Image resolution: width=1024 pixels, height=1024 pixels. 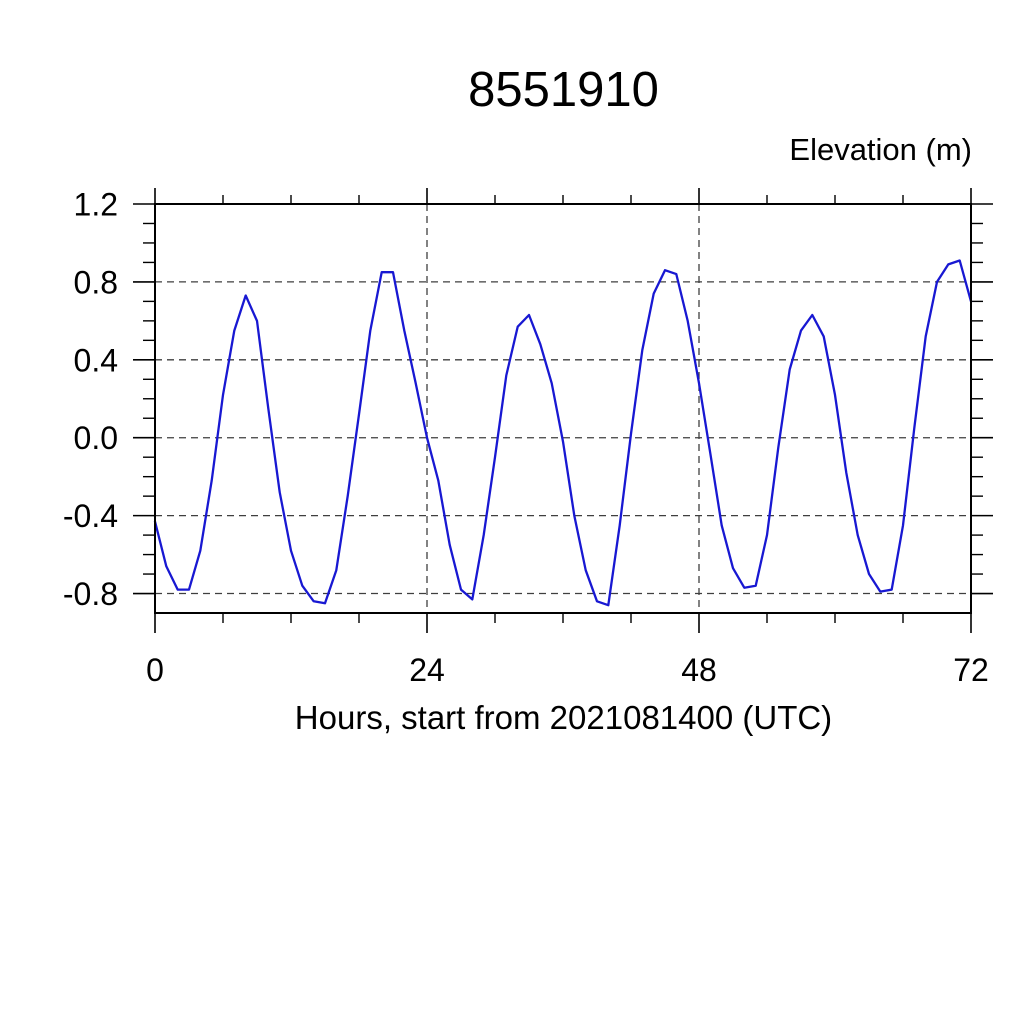 I want to click on x-tick-label: 48, so click(x=699, y=670).